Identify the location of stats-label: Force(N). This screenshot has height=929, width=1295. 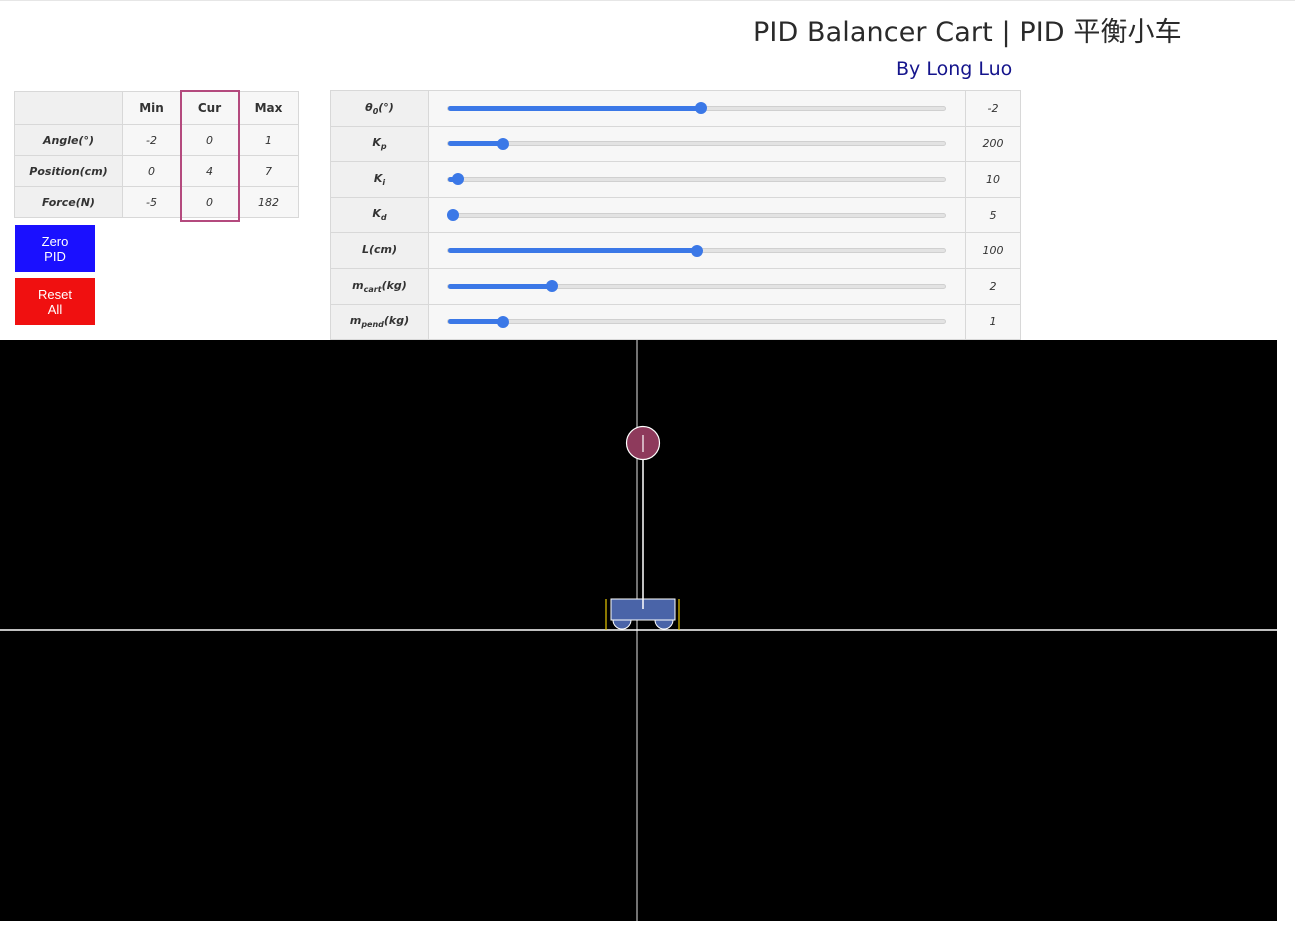
(68, 202).